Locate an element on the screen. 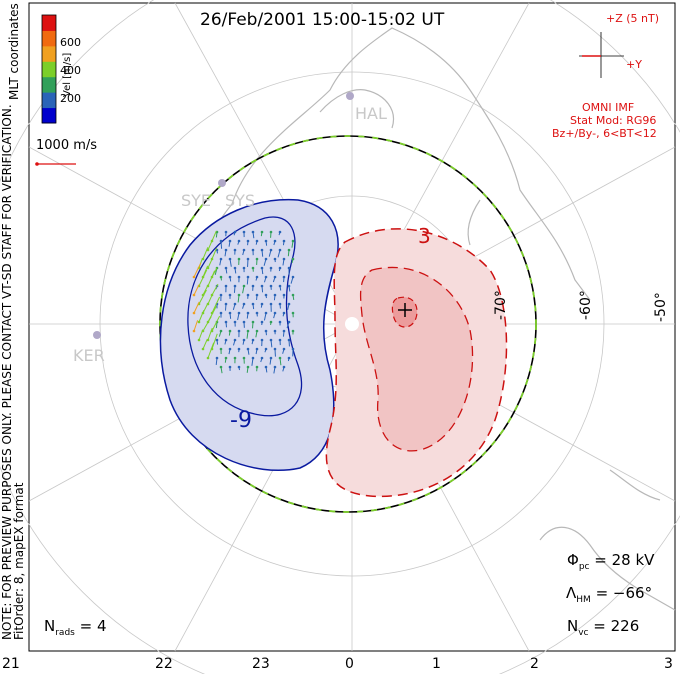 The width and height of the screenshot is (680, 674). lambda-symbol: Λ is located at coordinates (571, 593).